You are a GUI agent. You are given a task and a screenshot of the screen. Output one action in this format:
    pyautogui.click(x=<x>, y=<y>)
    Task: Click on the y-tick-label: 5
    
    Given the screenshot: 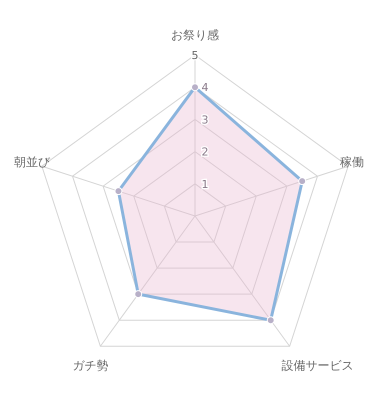 What is the action you would take?
    pyautogui.click(x=195, y=55)
    